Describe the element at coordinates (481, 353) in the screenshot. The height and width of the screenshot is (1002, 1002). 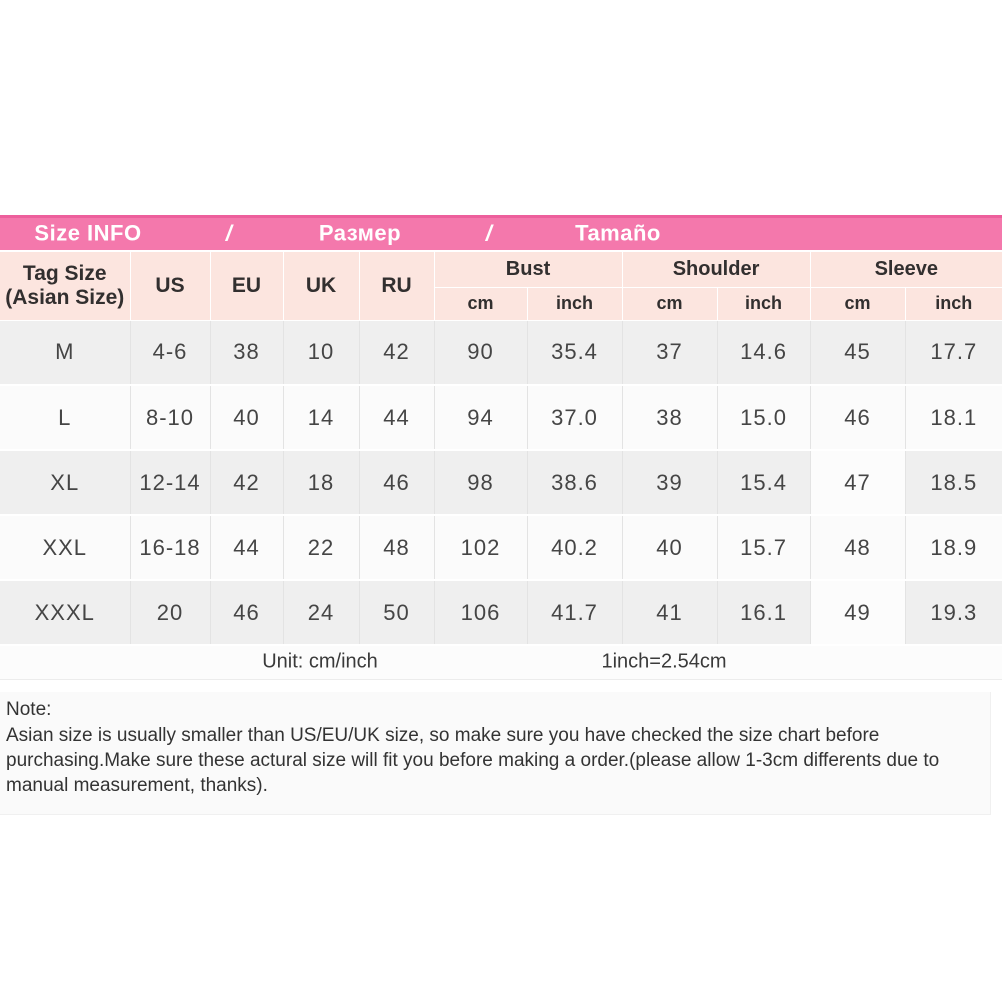
I see `cell-bust-cm: 90` at that location.